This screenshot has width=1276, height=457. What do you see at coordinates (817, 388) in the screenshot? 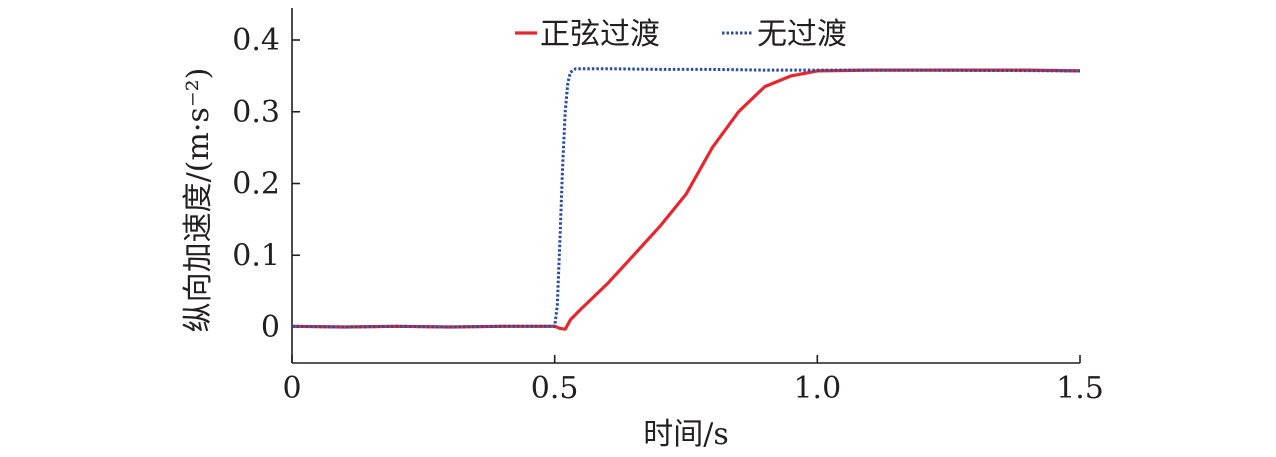
I see `x-tick-label: 1.0` at bounding box center [817, 388].